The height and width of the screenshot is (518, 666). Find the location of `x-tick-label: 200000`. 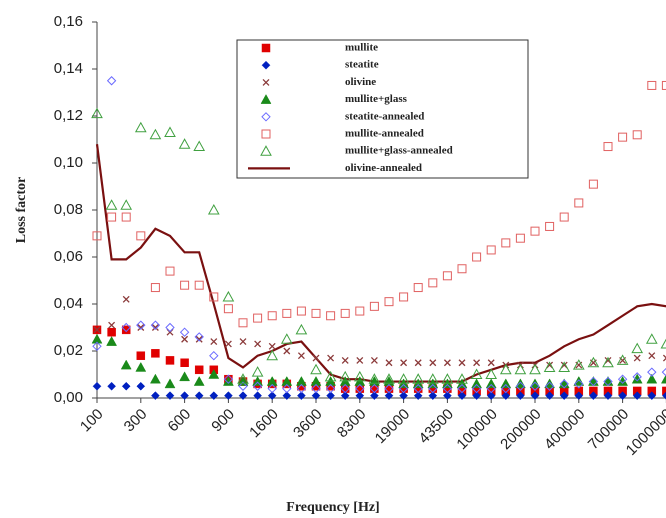

x-tick-label: 200000 is located at coordinates (520, 429).